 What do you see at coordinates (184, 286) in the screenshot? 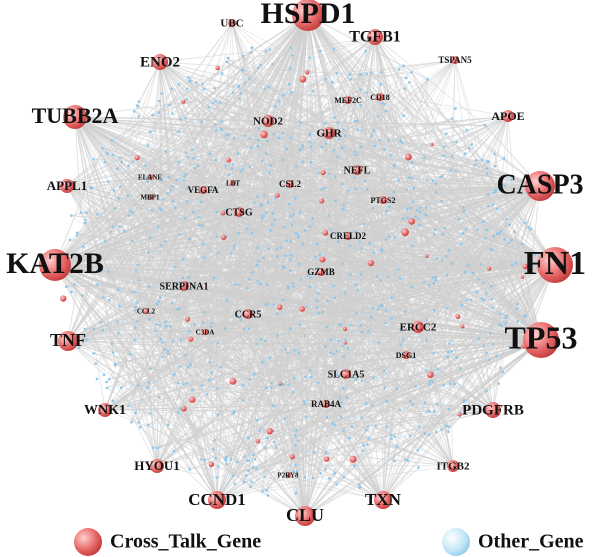
I see `node-label: SERPINA1` at bounding box center [184, 286].